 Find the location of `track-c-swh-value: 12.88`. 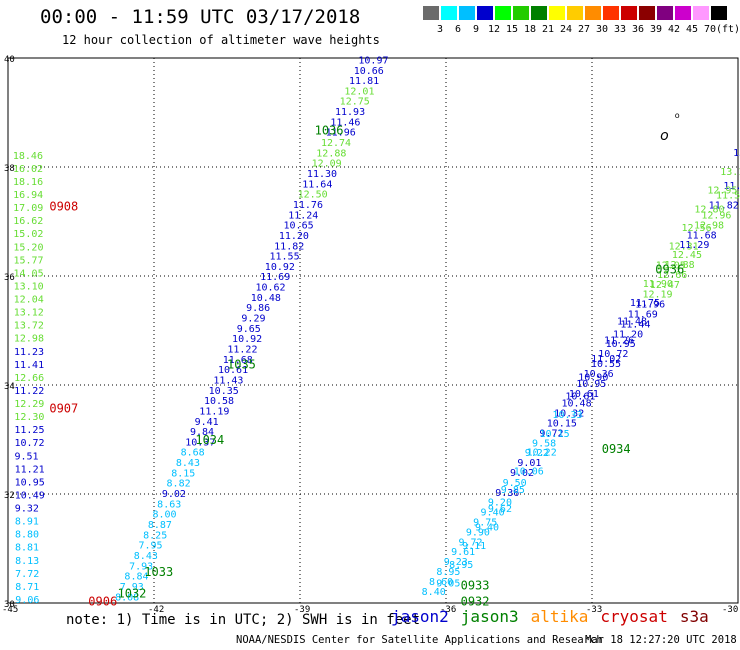

track-c-swh-value: 12.88 is located at coordinates (680, 265).